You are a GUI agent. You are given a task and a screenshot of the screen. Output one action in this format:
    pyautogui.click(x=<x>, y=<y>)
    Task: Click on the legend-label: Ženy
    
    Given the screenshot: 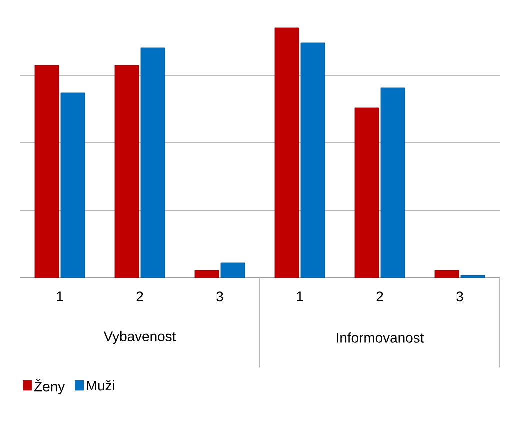 What is the action you would take?
    pyautogui.click(x=50, y=386)
    